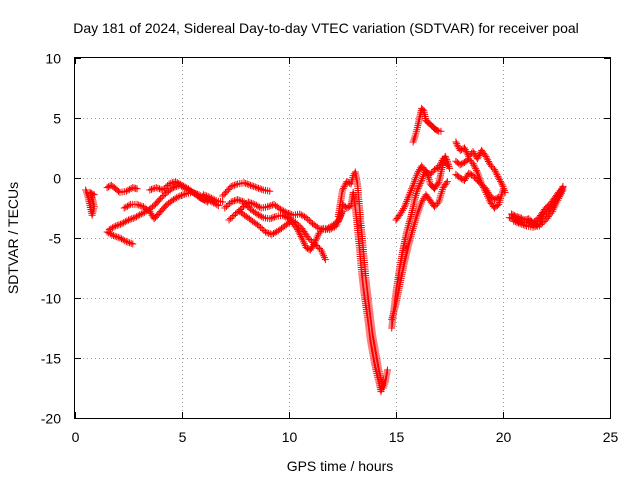 The image size is (640, 480). What do you see at coordinates (51, 299) in the screenshot?
I see `y-tick-label: -10` at bounding box center [51, 299].